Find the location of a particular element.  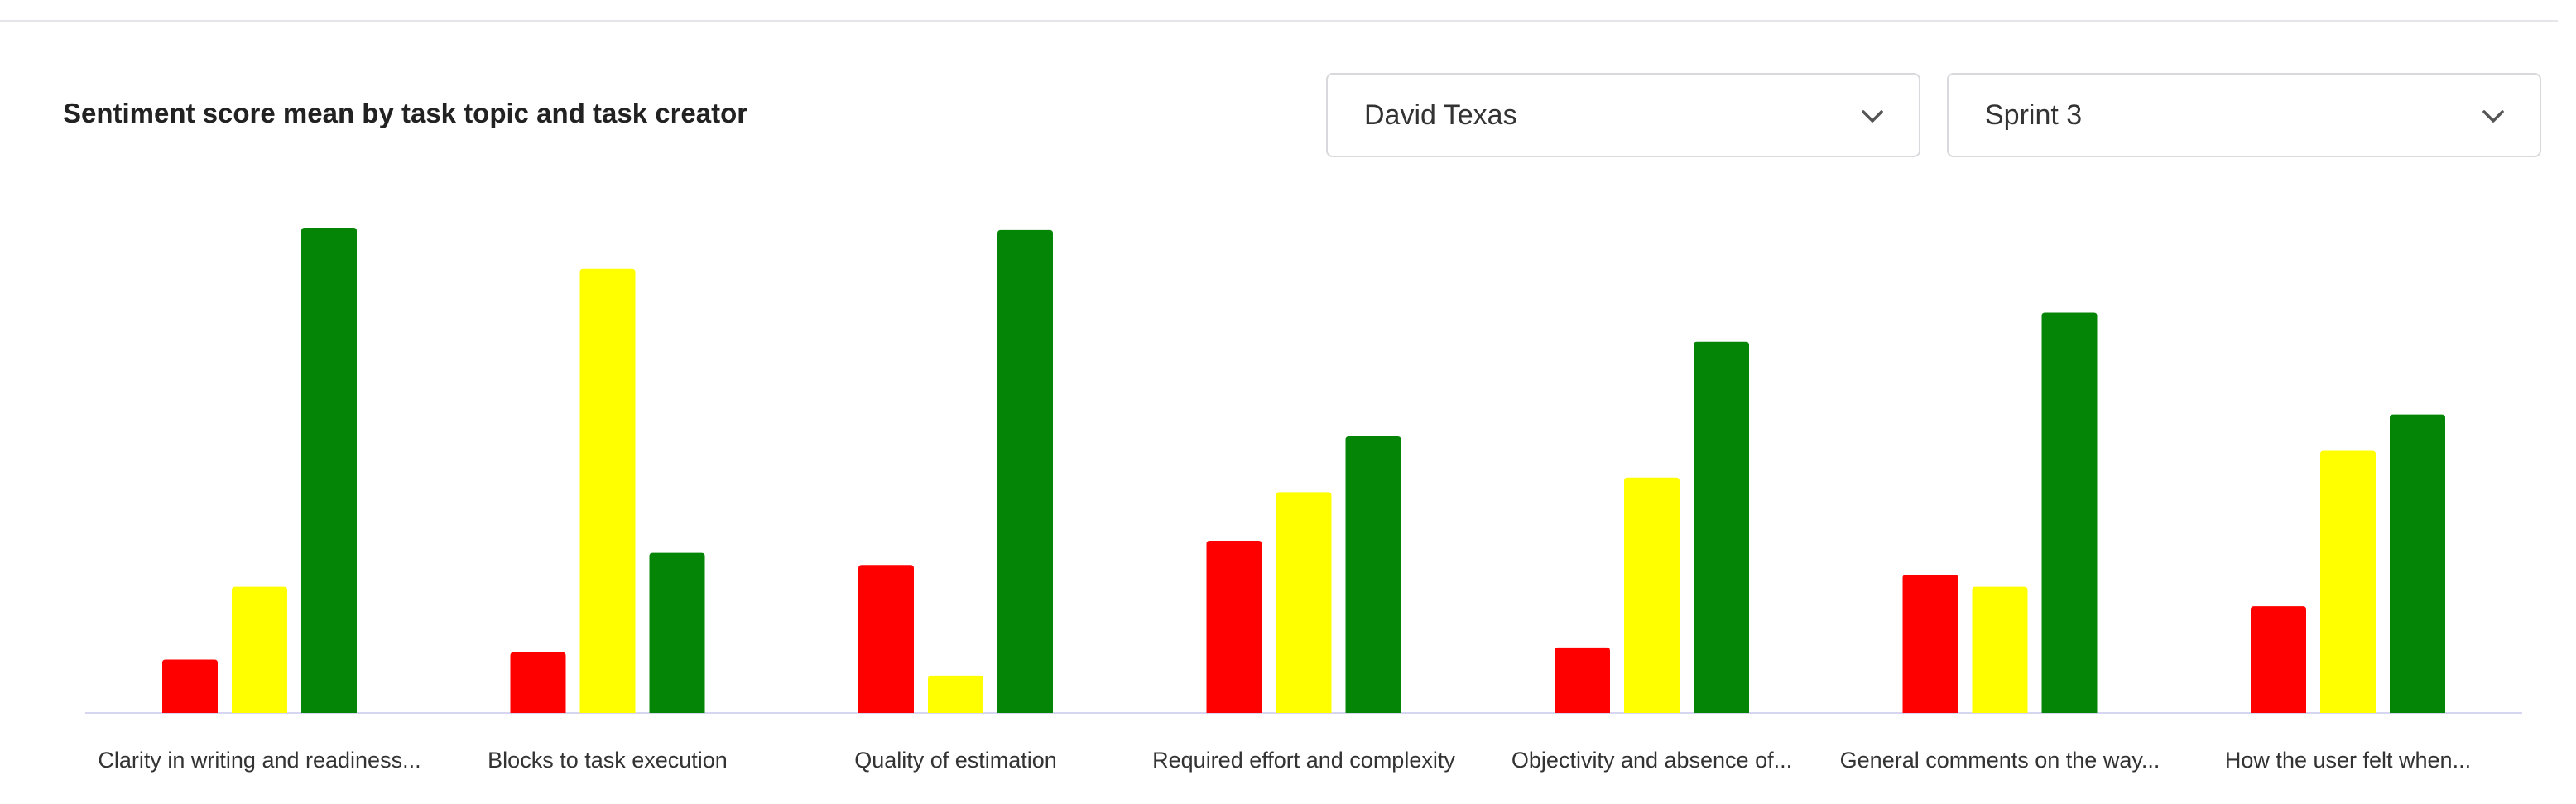

top-divider is located at coordinates (1279, 21).